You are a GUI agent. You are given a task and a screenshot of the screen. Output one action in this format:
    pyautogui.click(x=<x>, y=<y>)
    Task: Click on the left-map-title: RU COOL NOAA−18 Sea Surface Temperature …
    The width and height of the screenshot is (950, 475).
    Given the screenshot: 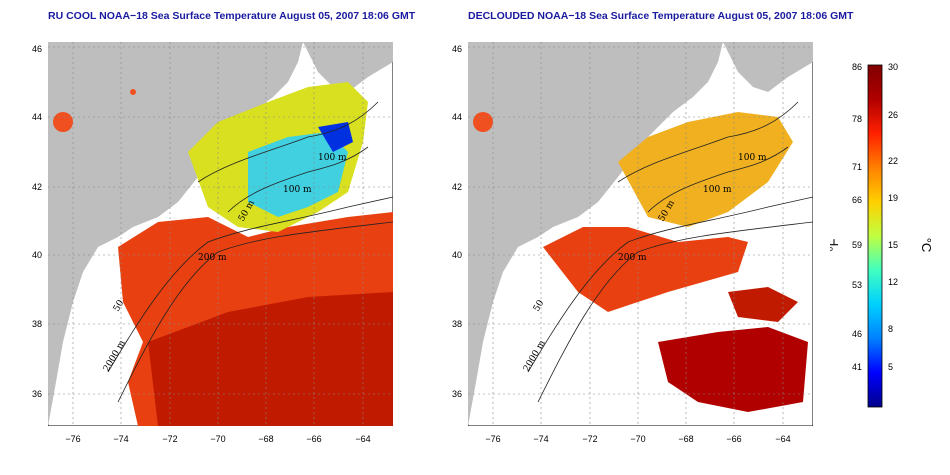 What is the action you would take?
    pyautogui.click(x=232, y=16)
    